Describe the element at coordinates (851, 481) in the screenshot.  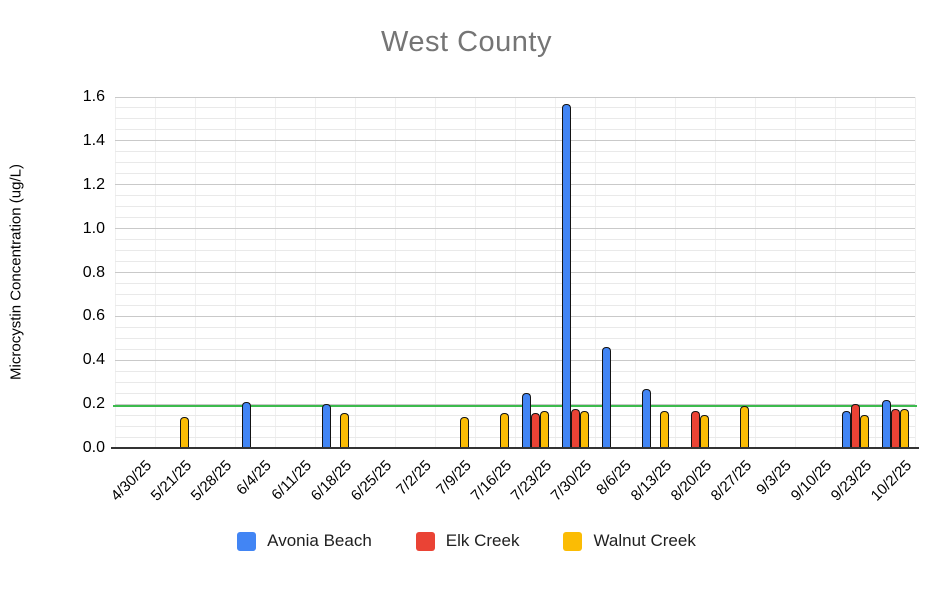
I see `x-axis-label: 9/23/25` at that location.